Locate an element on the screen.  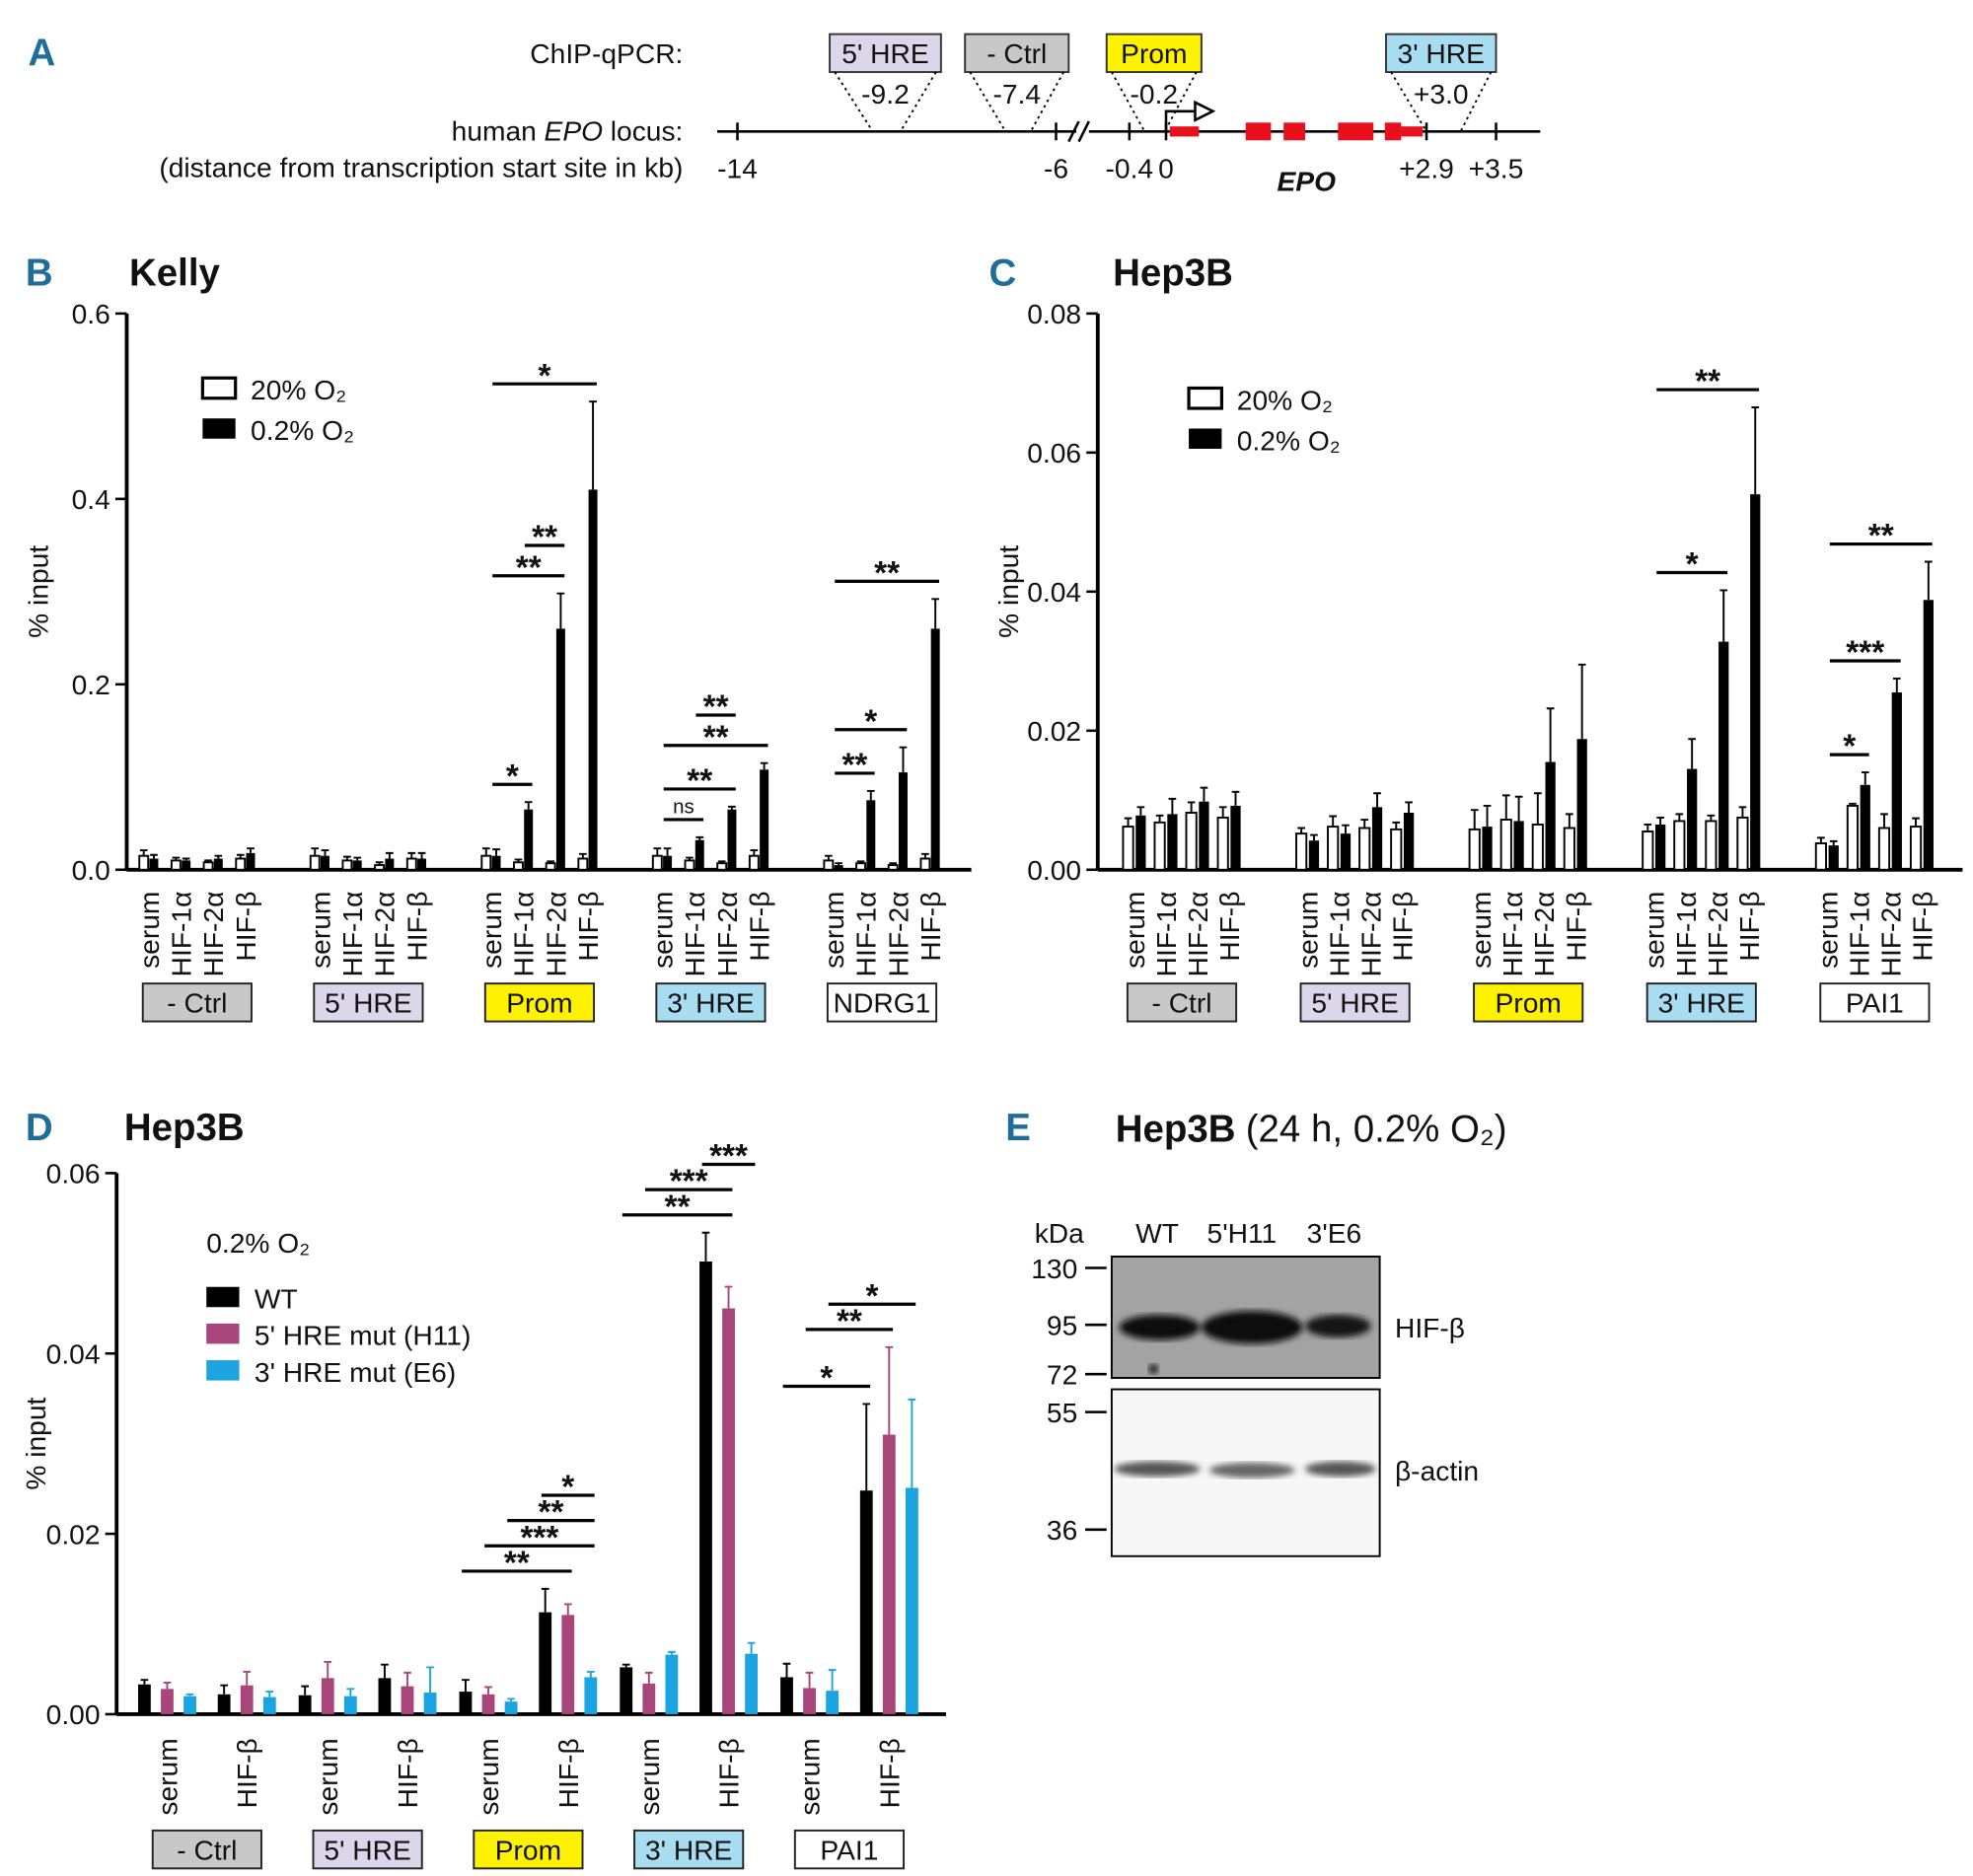
blot-title-main: Hep3B is located at coordinates (1176, 1129).